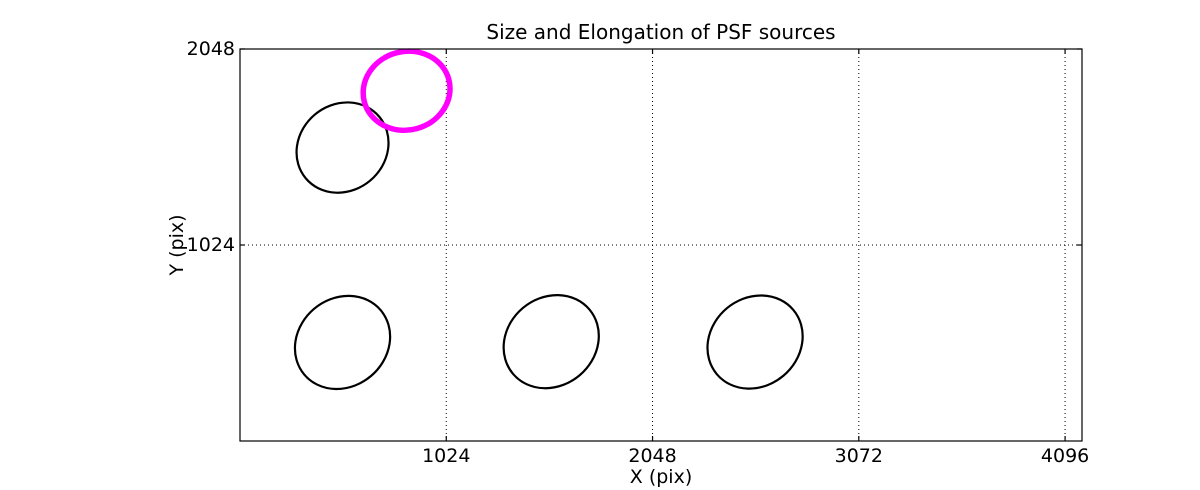  What do you see at coordinates (858, 456) in the screenshot?
I see `x-tick-label: 3072` at bounding box center [858, 456].